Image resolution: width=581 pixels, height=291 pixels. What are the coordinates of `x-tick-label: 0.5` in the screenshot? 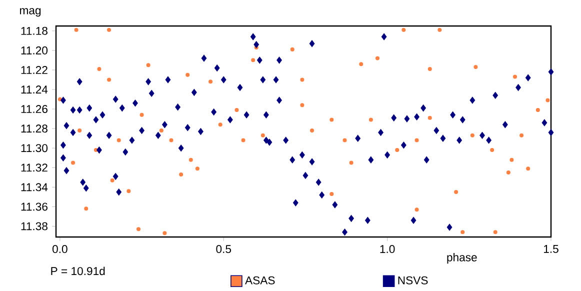 It's located at (224, 249).